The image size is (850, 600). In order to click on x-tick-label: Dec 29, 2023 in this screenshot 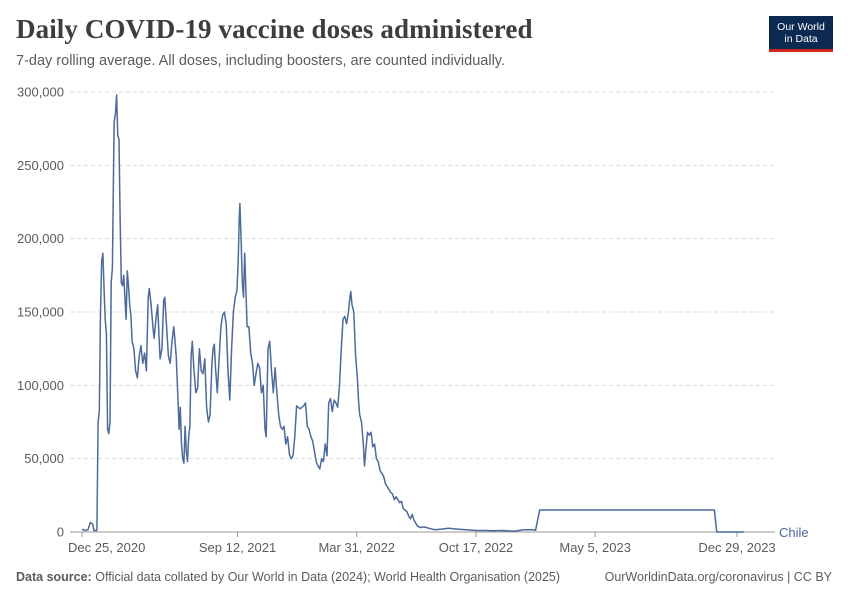, I will do `click(736, 547)`.